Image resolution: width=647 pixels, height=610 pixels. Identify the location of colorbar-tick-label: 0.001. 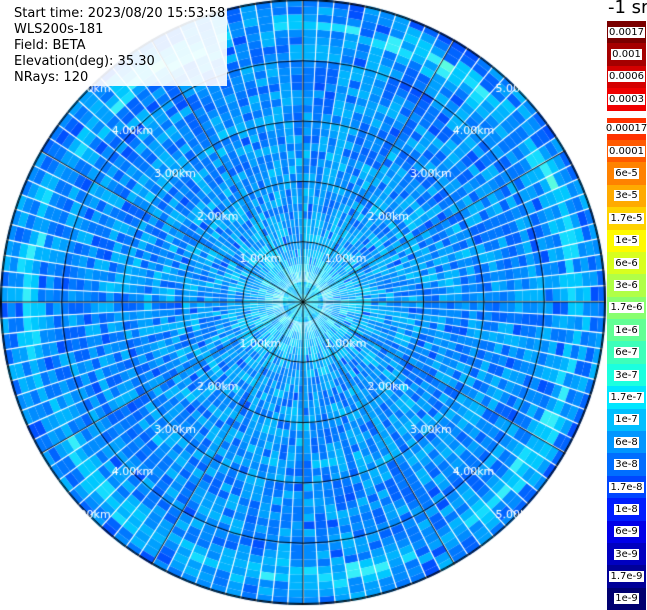
(626, 55).